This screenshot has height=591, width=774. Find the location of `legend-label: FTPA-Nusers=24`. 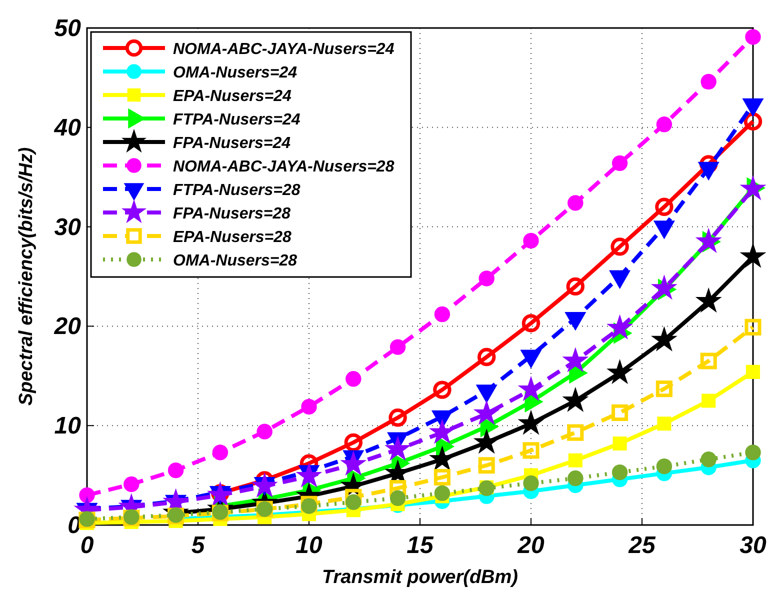

legend-label: FTPA-Nusers=24 is located at coordinates (236, 120).